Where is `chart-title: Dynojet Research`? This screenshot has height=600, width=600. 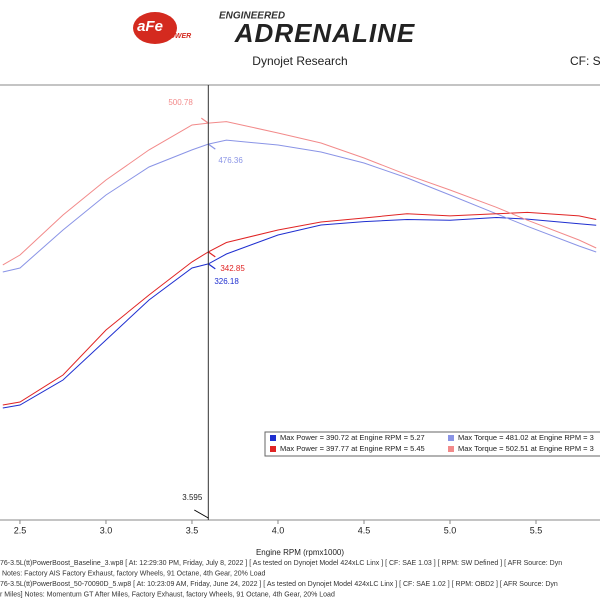
chart-title: Dynojet Research is located at coordinates (299, 61).